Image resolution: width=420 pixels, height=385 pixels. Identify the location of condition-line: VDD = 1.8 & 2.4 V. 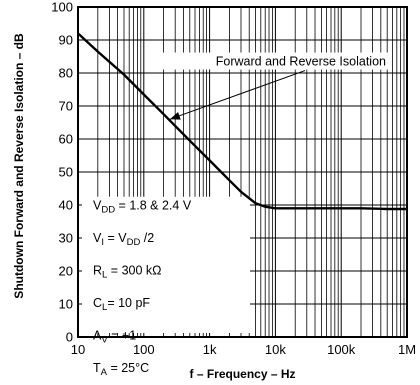
(142, 207).